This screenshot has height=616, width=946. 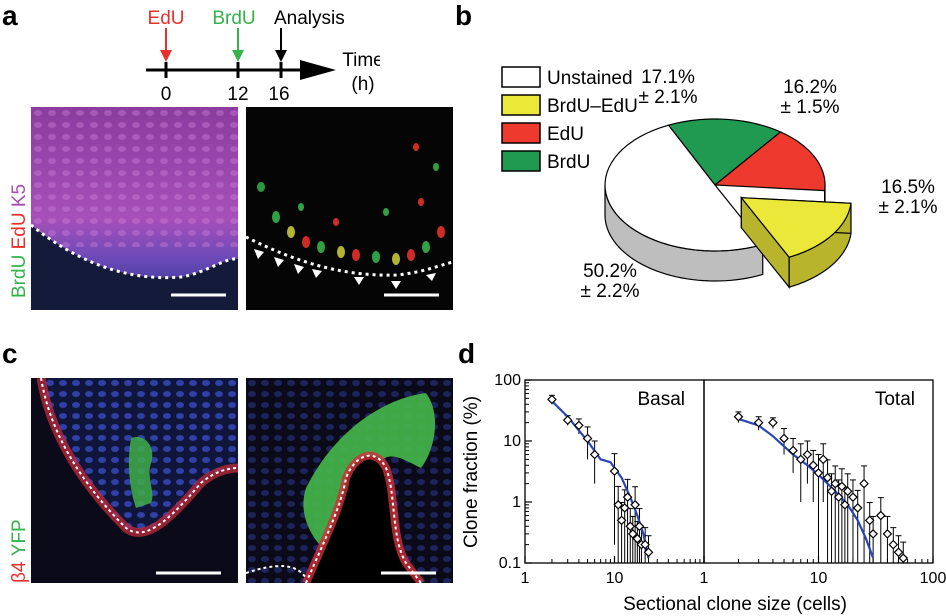 I want to click on time-tick-label-16: 16, so click(x=278, y=94).